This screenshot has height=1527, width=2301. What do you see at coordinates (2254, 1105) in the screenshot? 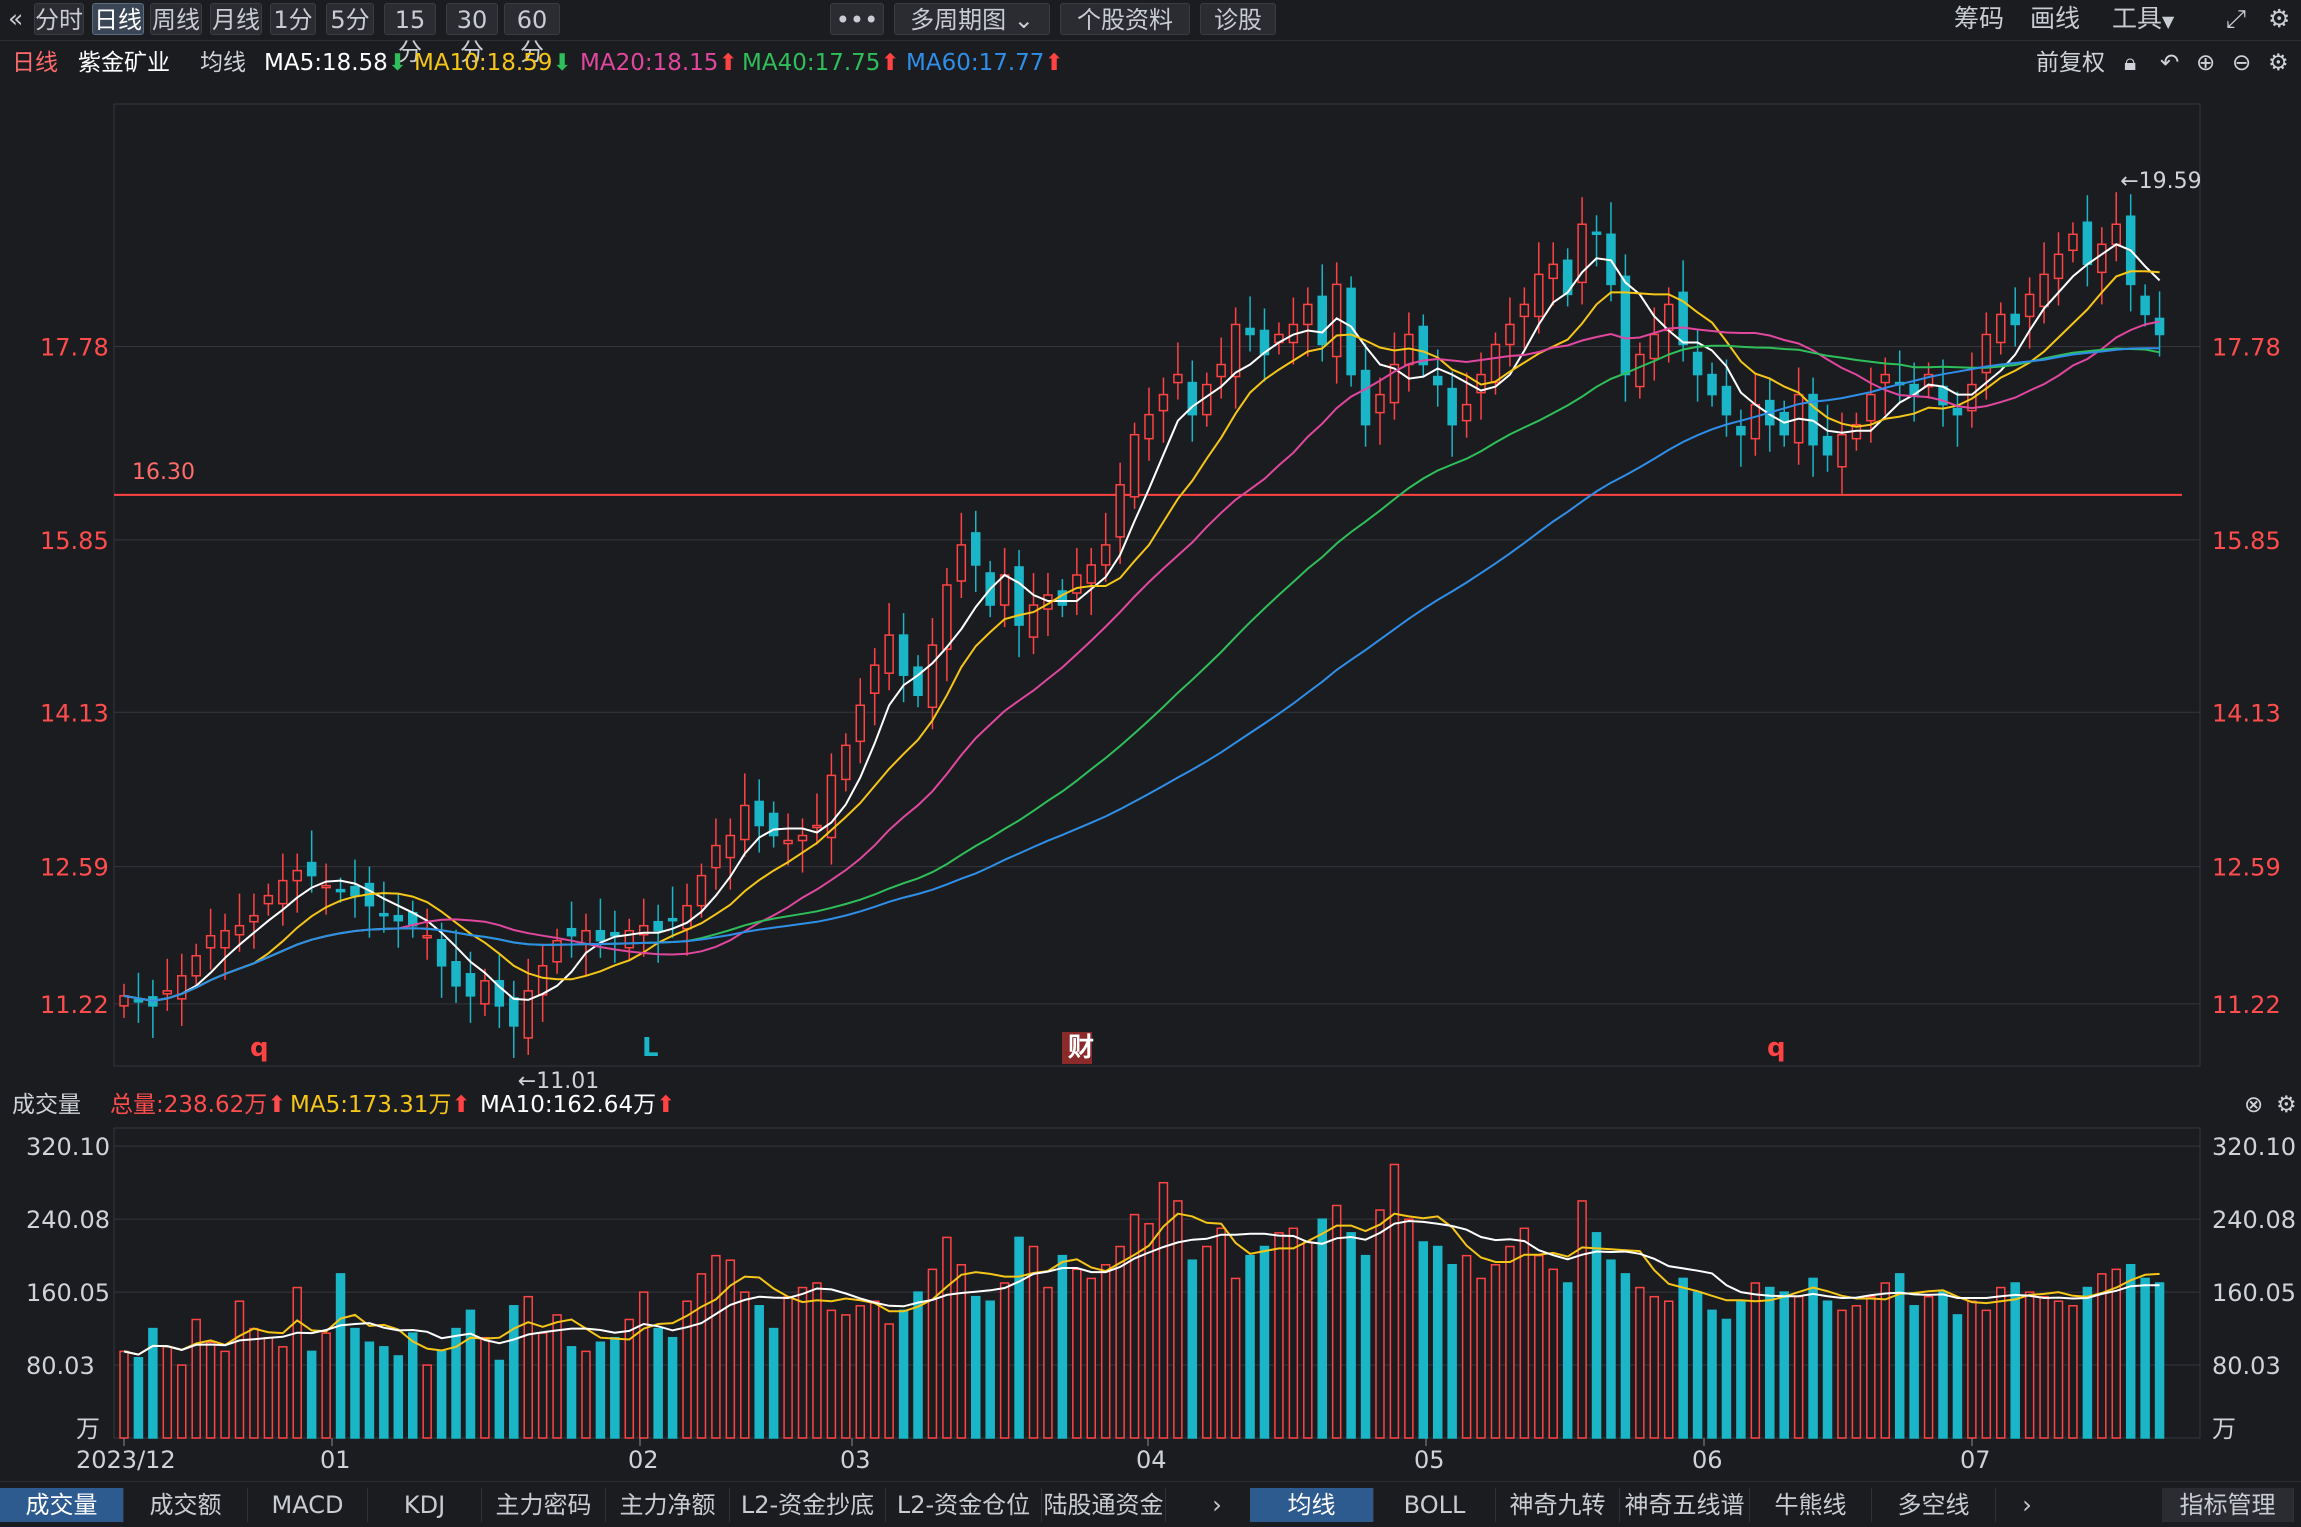
I see `close-icon: ⊗` at bounding box center [2254, 1105].